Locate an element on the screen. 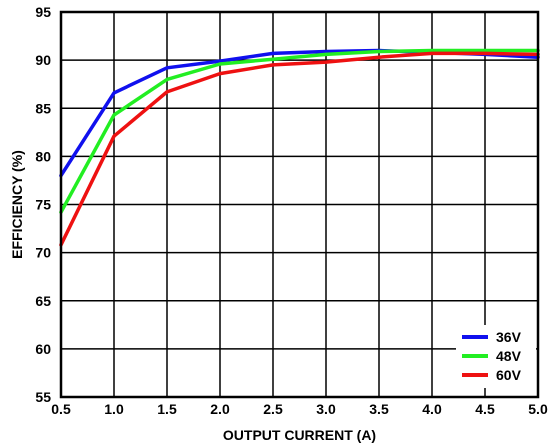 This screenshot has width=555, height=447. y-tick-label: 55 is located at coordinates (43, 397).